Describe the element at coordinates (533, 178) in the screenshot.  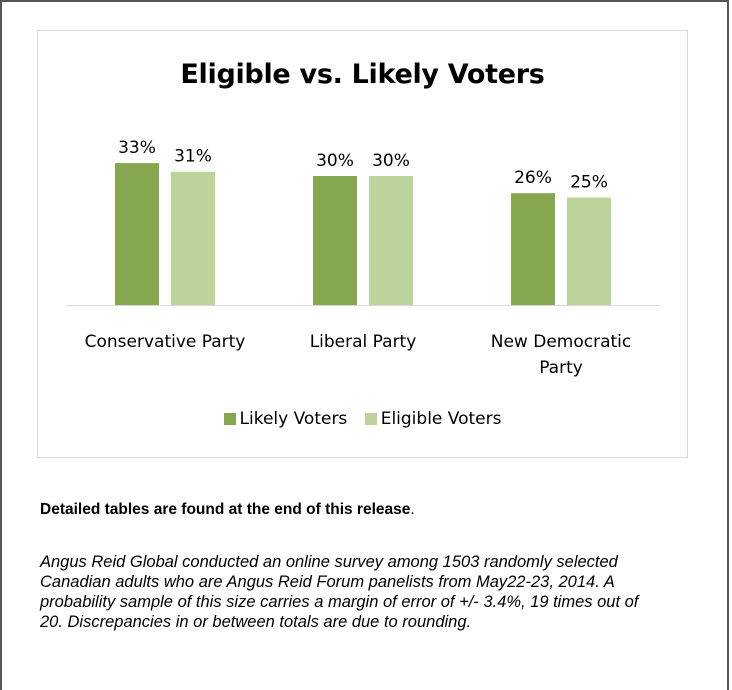
I see `data-label-likely-2: 26%` at that location.